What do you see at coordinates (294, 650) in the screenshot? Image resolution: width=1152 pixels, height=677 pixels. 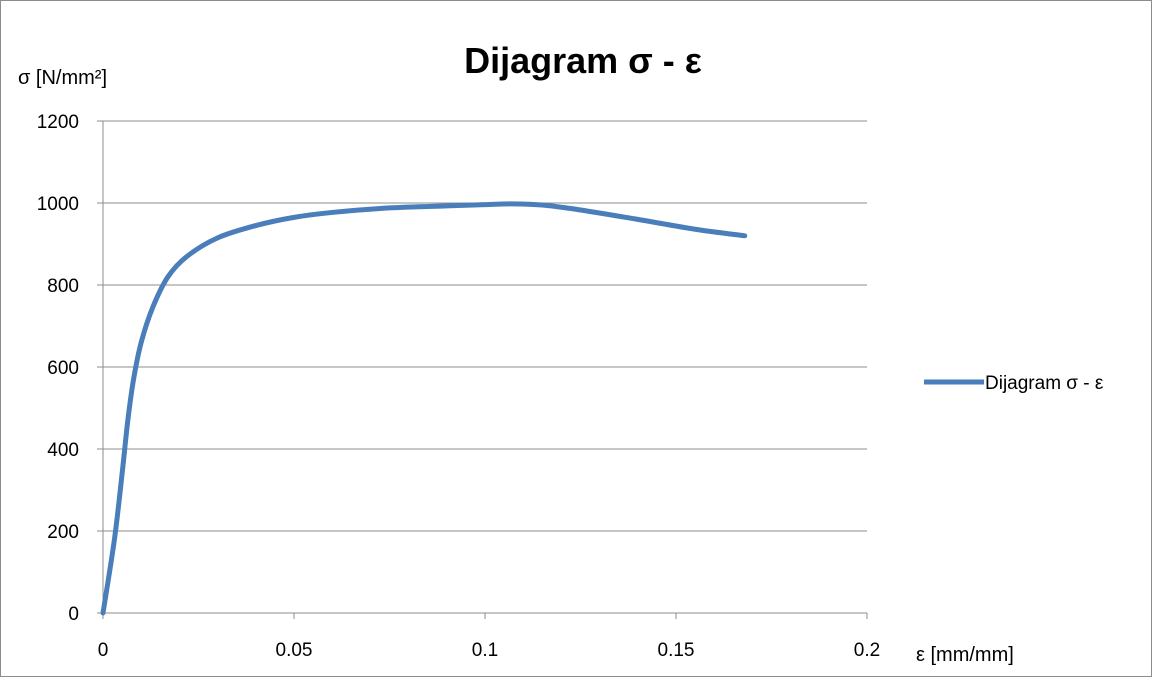 I see `x-tick-label: 0.05` at bounding box center [294, 650].